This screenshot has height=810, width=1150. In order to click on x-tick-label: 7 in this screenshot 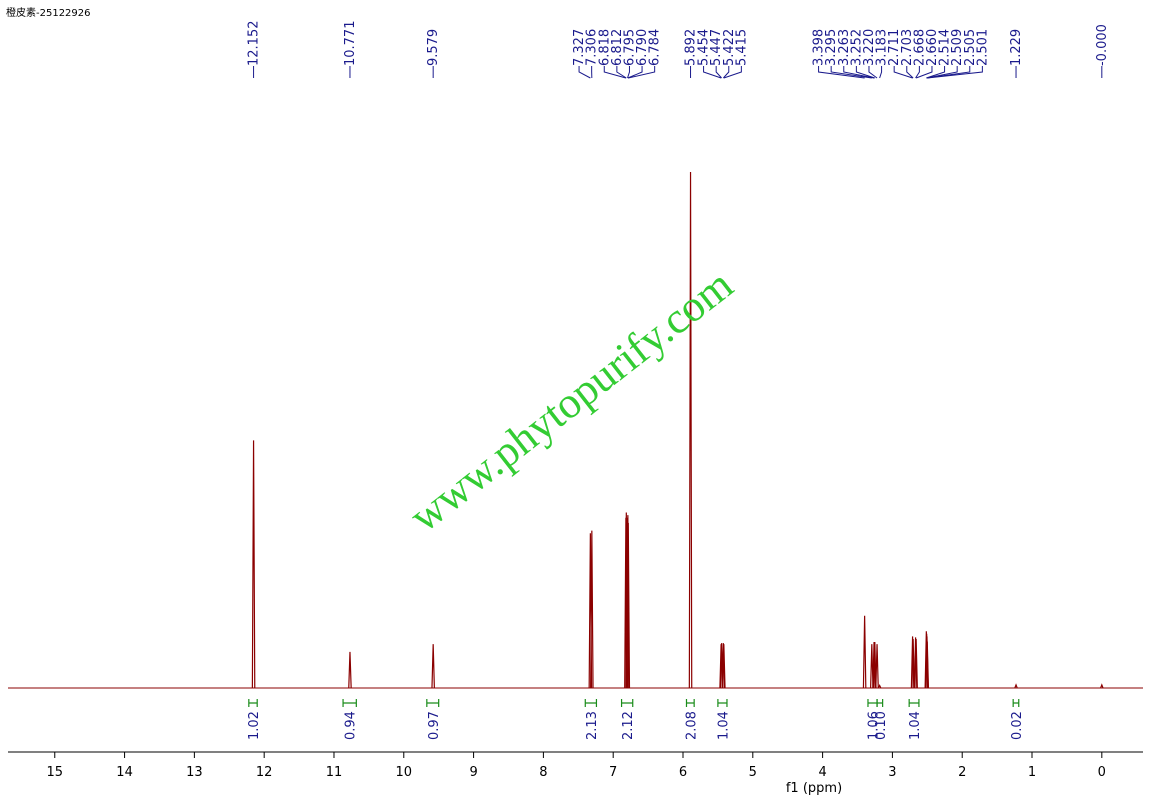, I will do `click(613, 772)`.